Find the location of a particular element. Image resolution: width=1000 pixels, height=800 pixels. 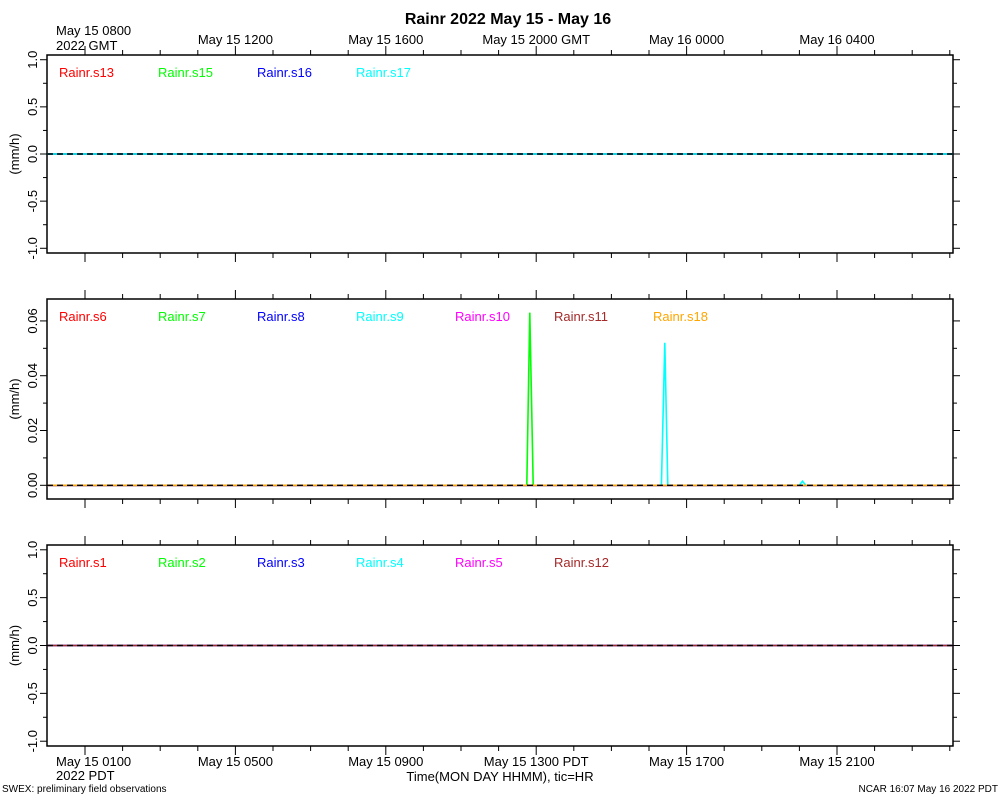

legend-entry: Rainr.s7 is located at coordinates (182, 316).